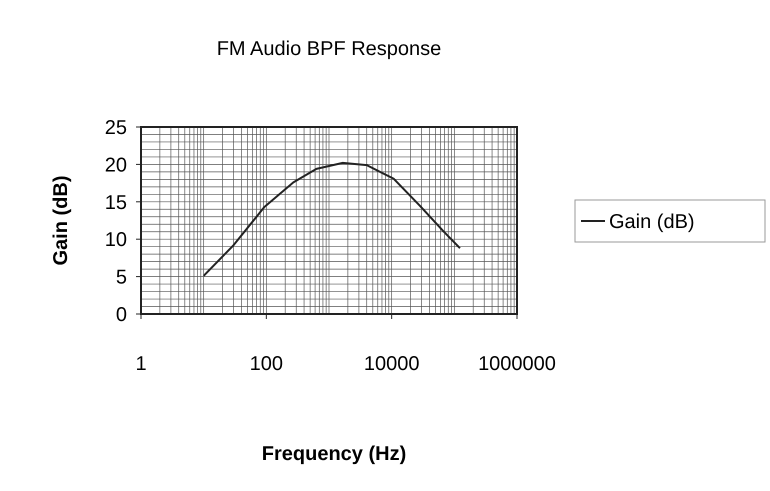 The height and width of the screenshot is (491, 770). Describe the element at coordinates (121, 315) in the screenshot. I see `y-tick-label: 0` at that location.